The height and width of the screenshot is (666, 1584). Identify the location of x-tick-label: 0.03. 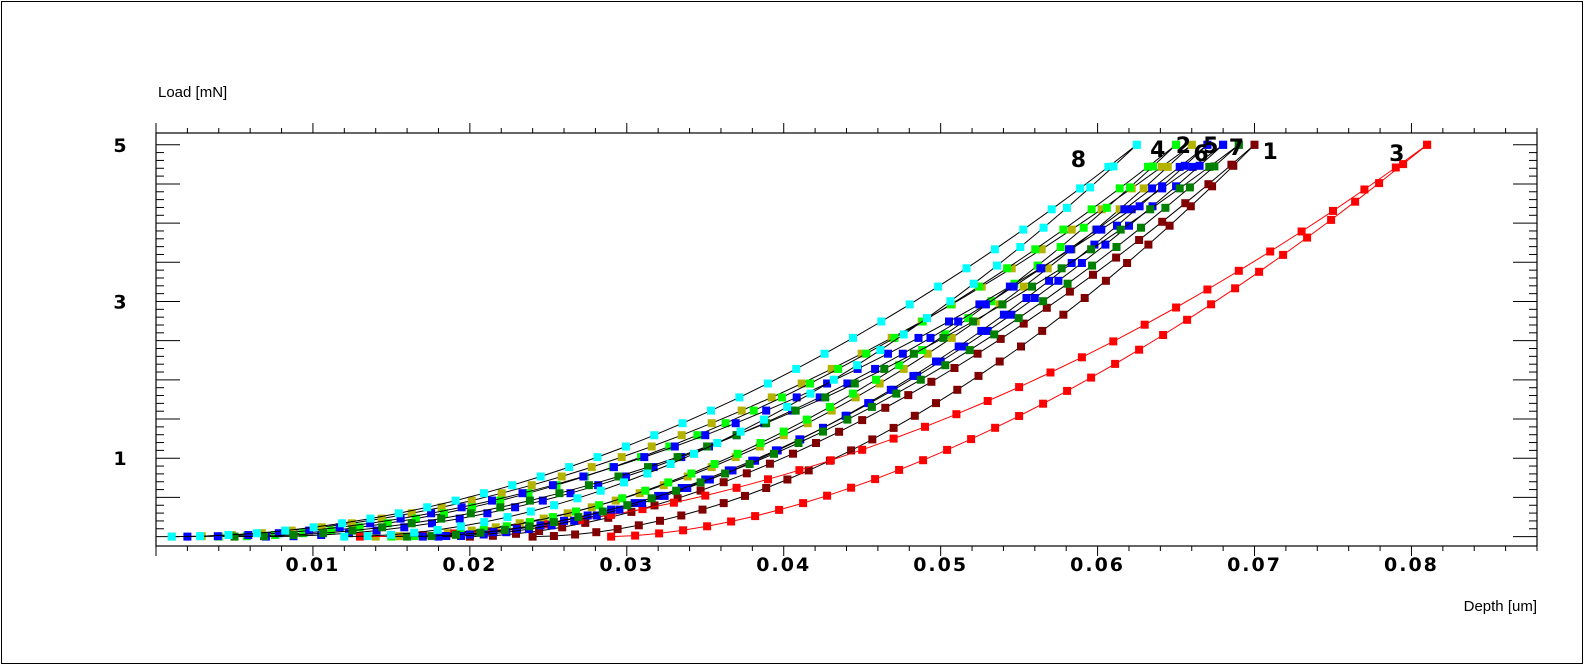
(626, 565).